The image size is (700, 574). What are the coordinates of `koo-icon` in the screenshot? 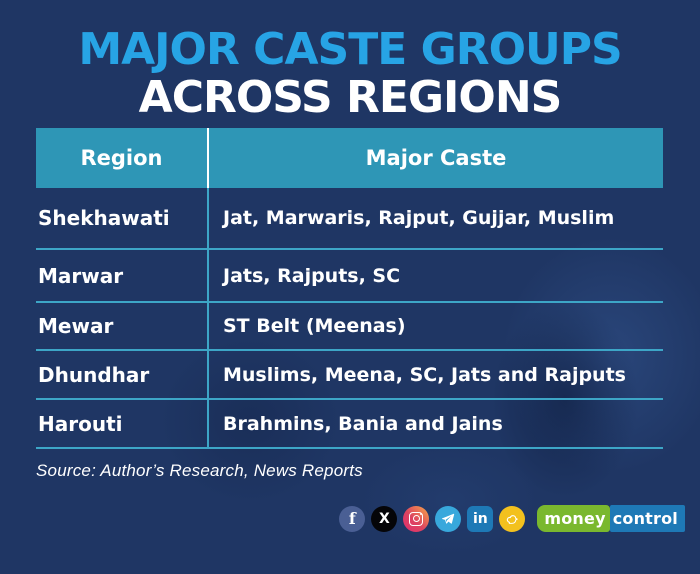 It's located at (512, 518).